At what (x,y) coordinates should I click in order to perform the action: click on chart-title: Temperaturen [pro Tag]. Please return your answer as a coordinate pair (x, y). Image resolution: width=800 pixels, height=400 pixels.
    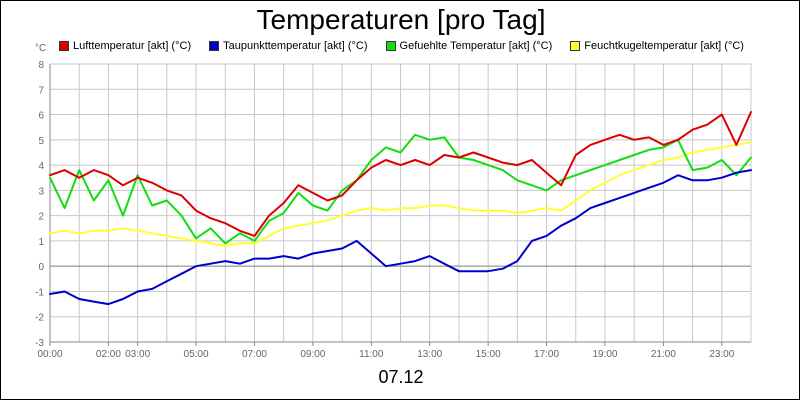
    Looking at the image, I should click on (401, 19).